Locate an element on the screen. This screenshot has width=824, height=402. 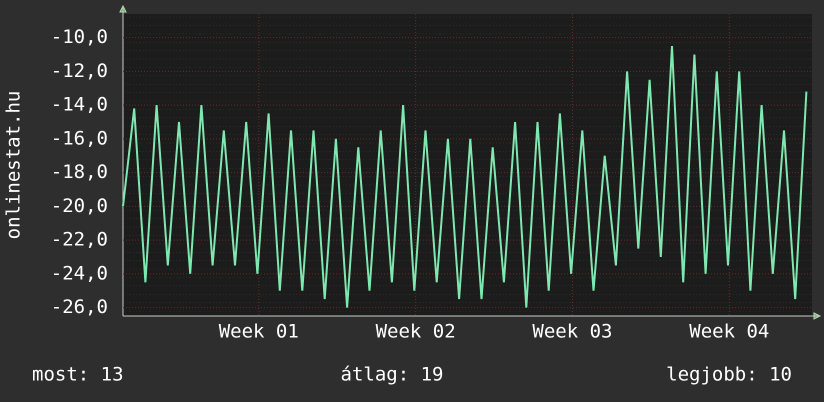
y-axis is located at coordinates (123, 160).